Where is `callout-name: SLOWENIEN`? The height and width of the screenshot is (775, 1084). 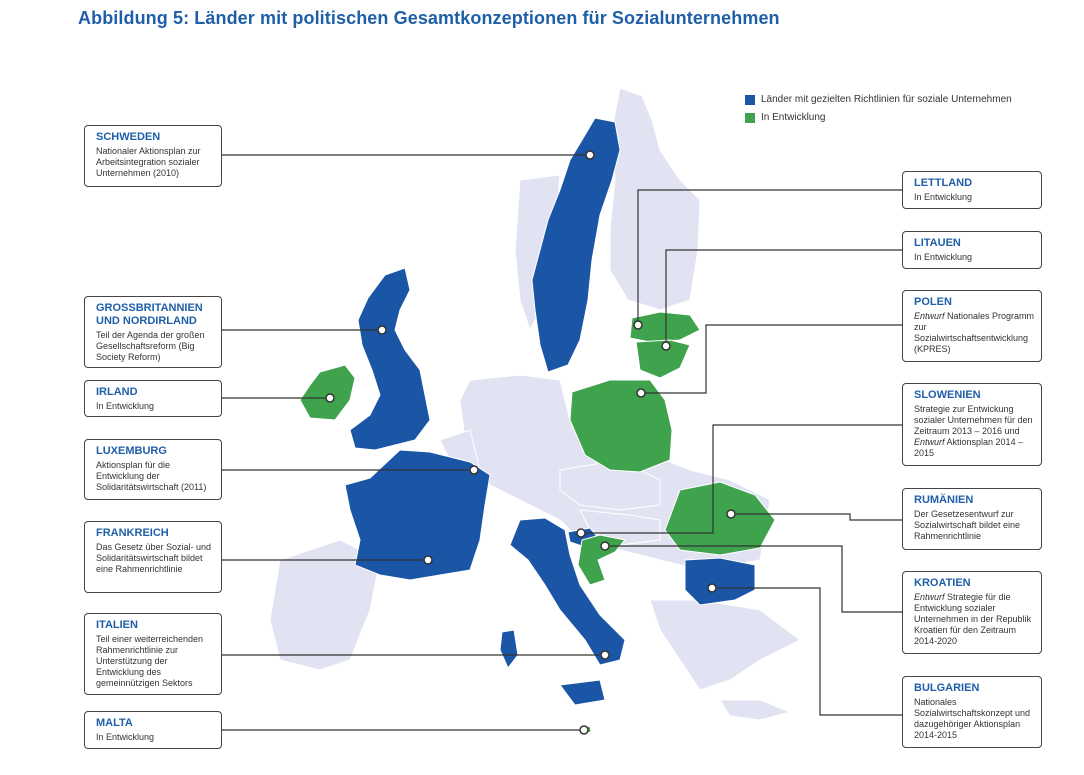
callout-name: SLOWENIEN is located at coordinates (947, 395).